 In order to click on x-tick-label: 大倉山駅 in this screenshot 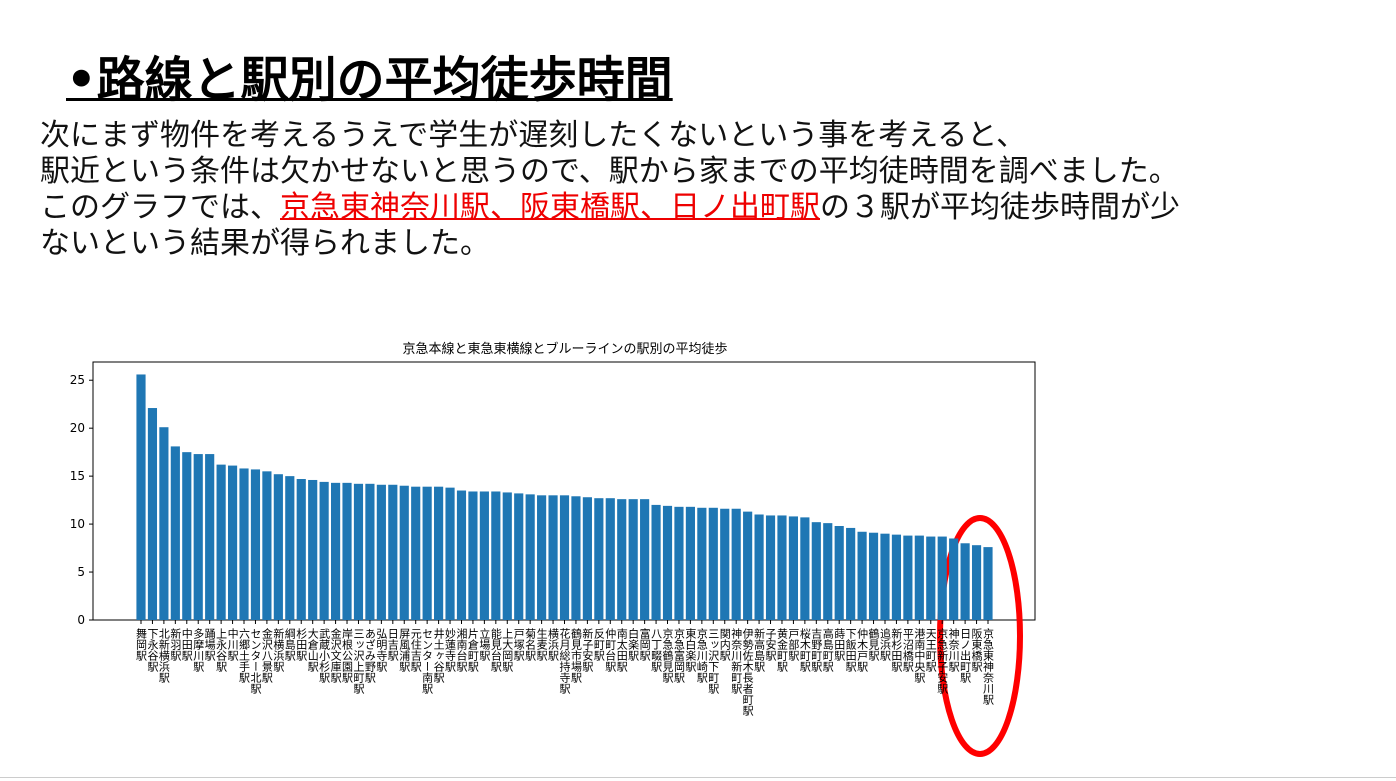, I will do `click(312, 650)`.